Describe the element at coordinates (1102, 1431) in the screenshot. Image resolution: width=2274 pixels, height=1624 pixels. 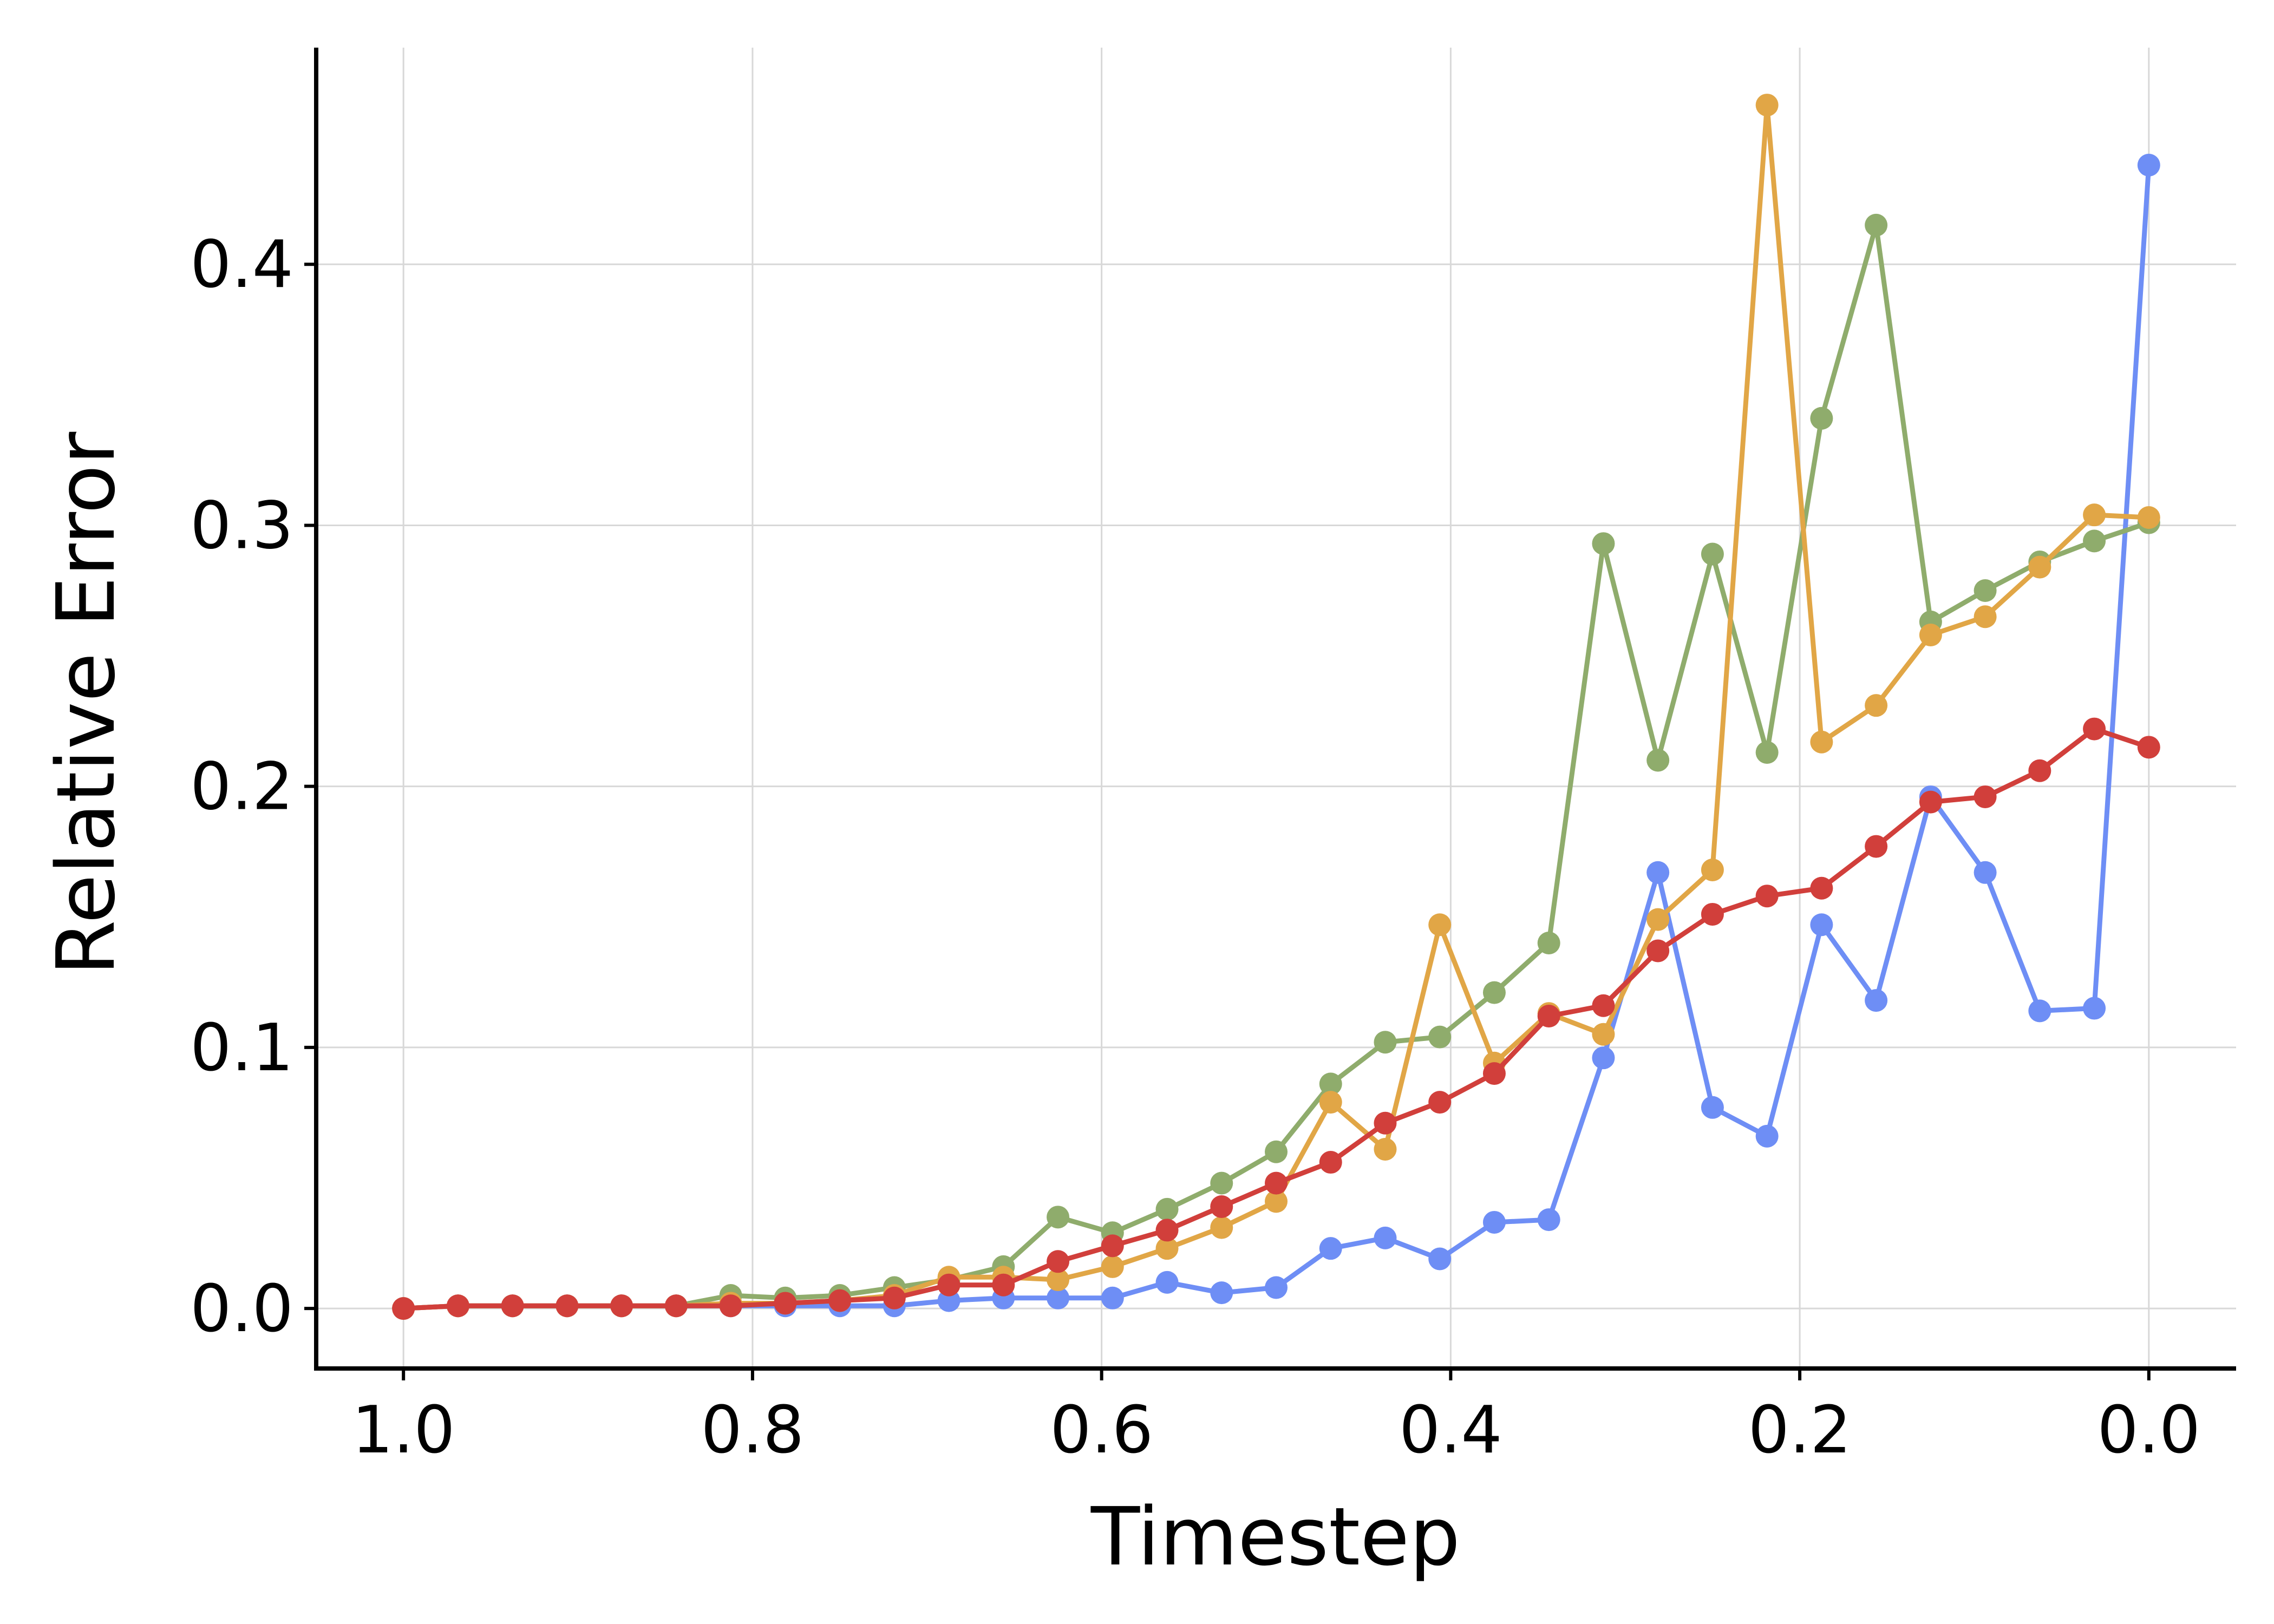
I see `x-tick-label: 0.6` at that location.